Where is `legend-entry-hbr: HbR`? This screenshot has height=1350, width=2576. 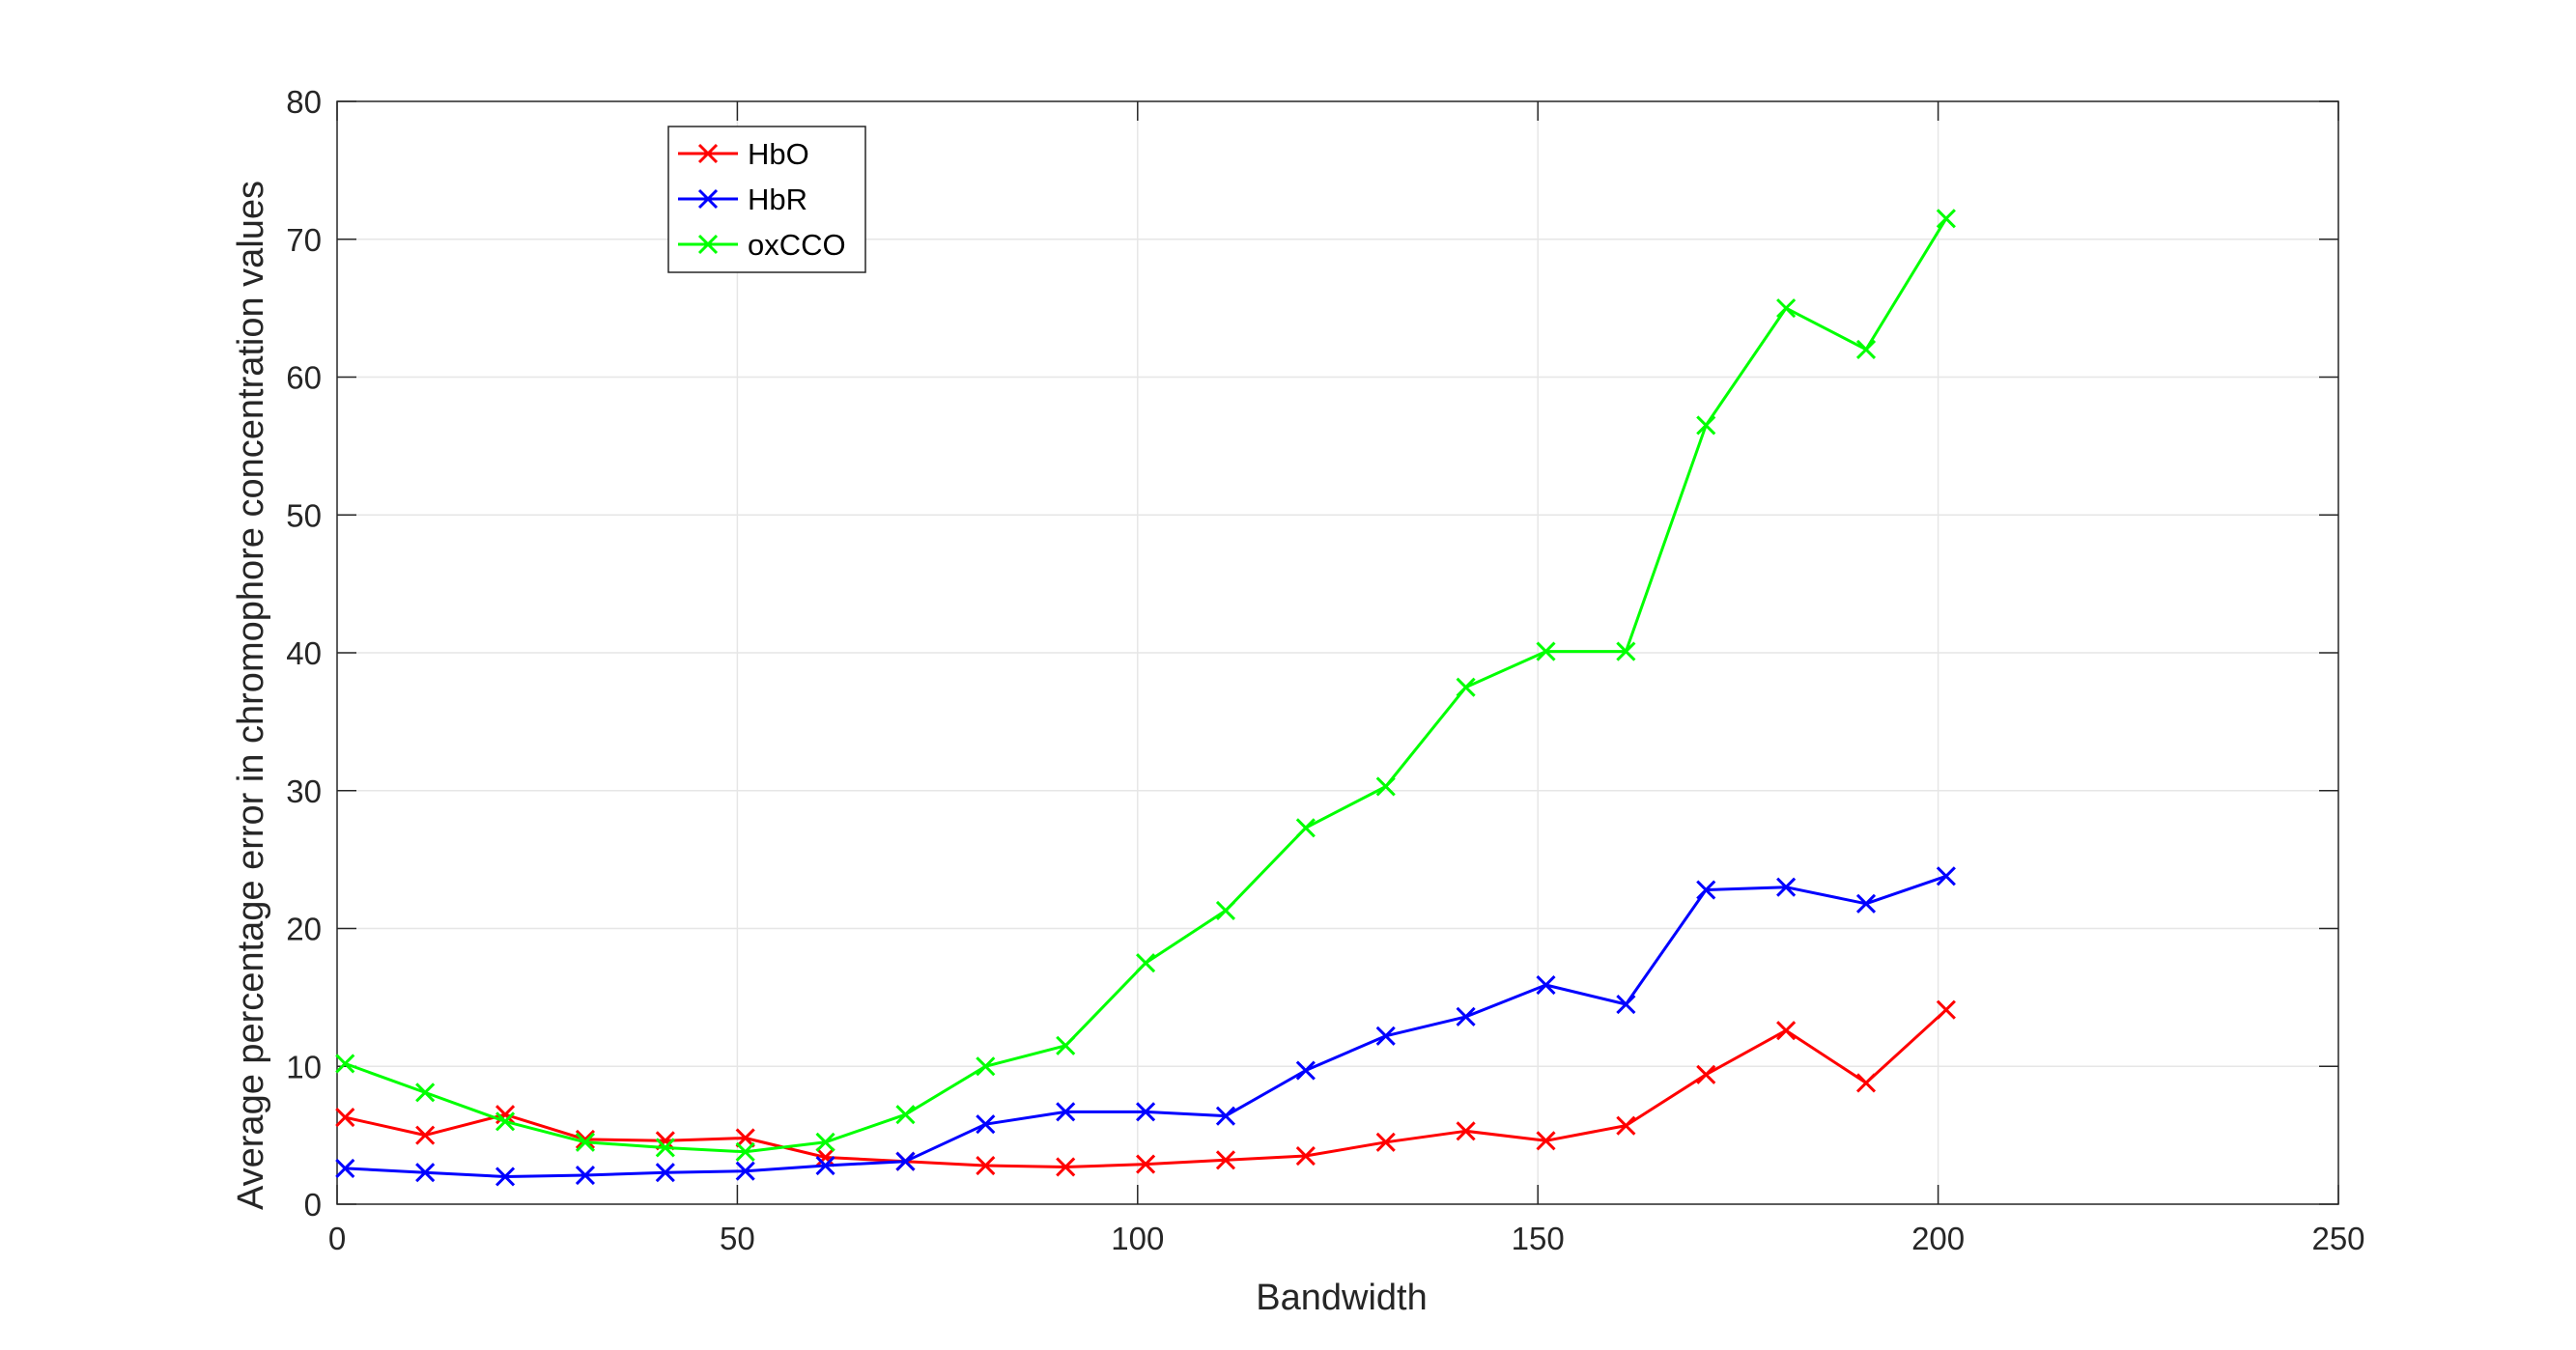 legend-entry-hbr: HbR is located at coordinates (742, 199).